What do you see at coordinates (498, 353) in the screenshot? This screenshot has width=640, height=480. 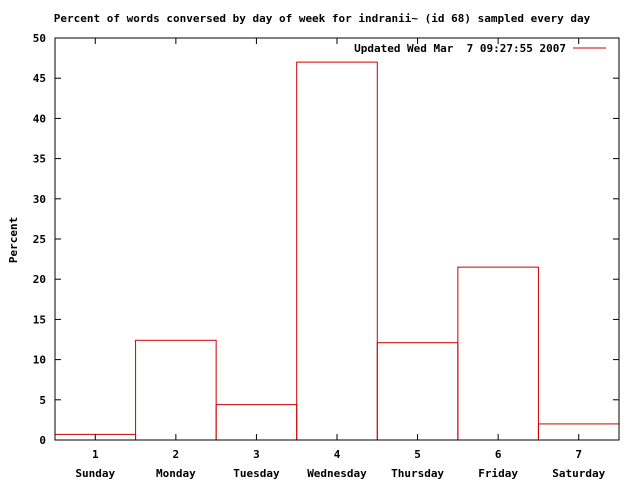 I see `bar-friday` at bounding box center [498, 353].